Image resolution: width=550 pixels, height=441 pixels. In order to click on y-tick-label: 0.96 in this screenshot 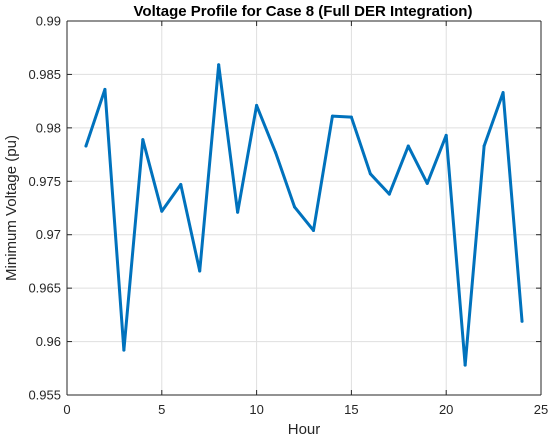, I will do `click(48, 341)`.